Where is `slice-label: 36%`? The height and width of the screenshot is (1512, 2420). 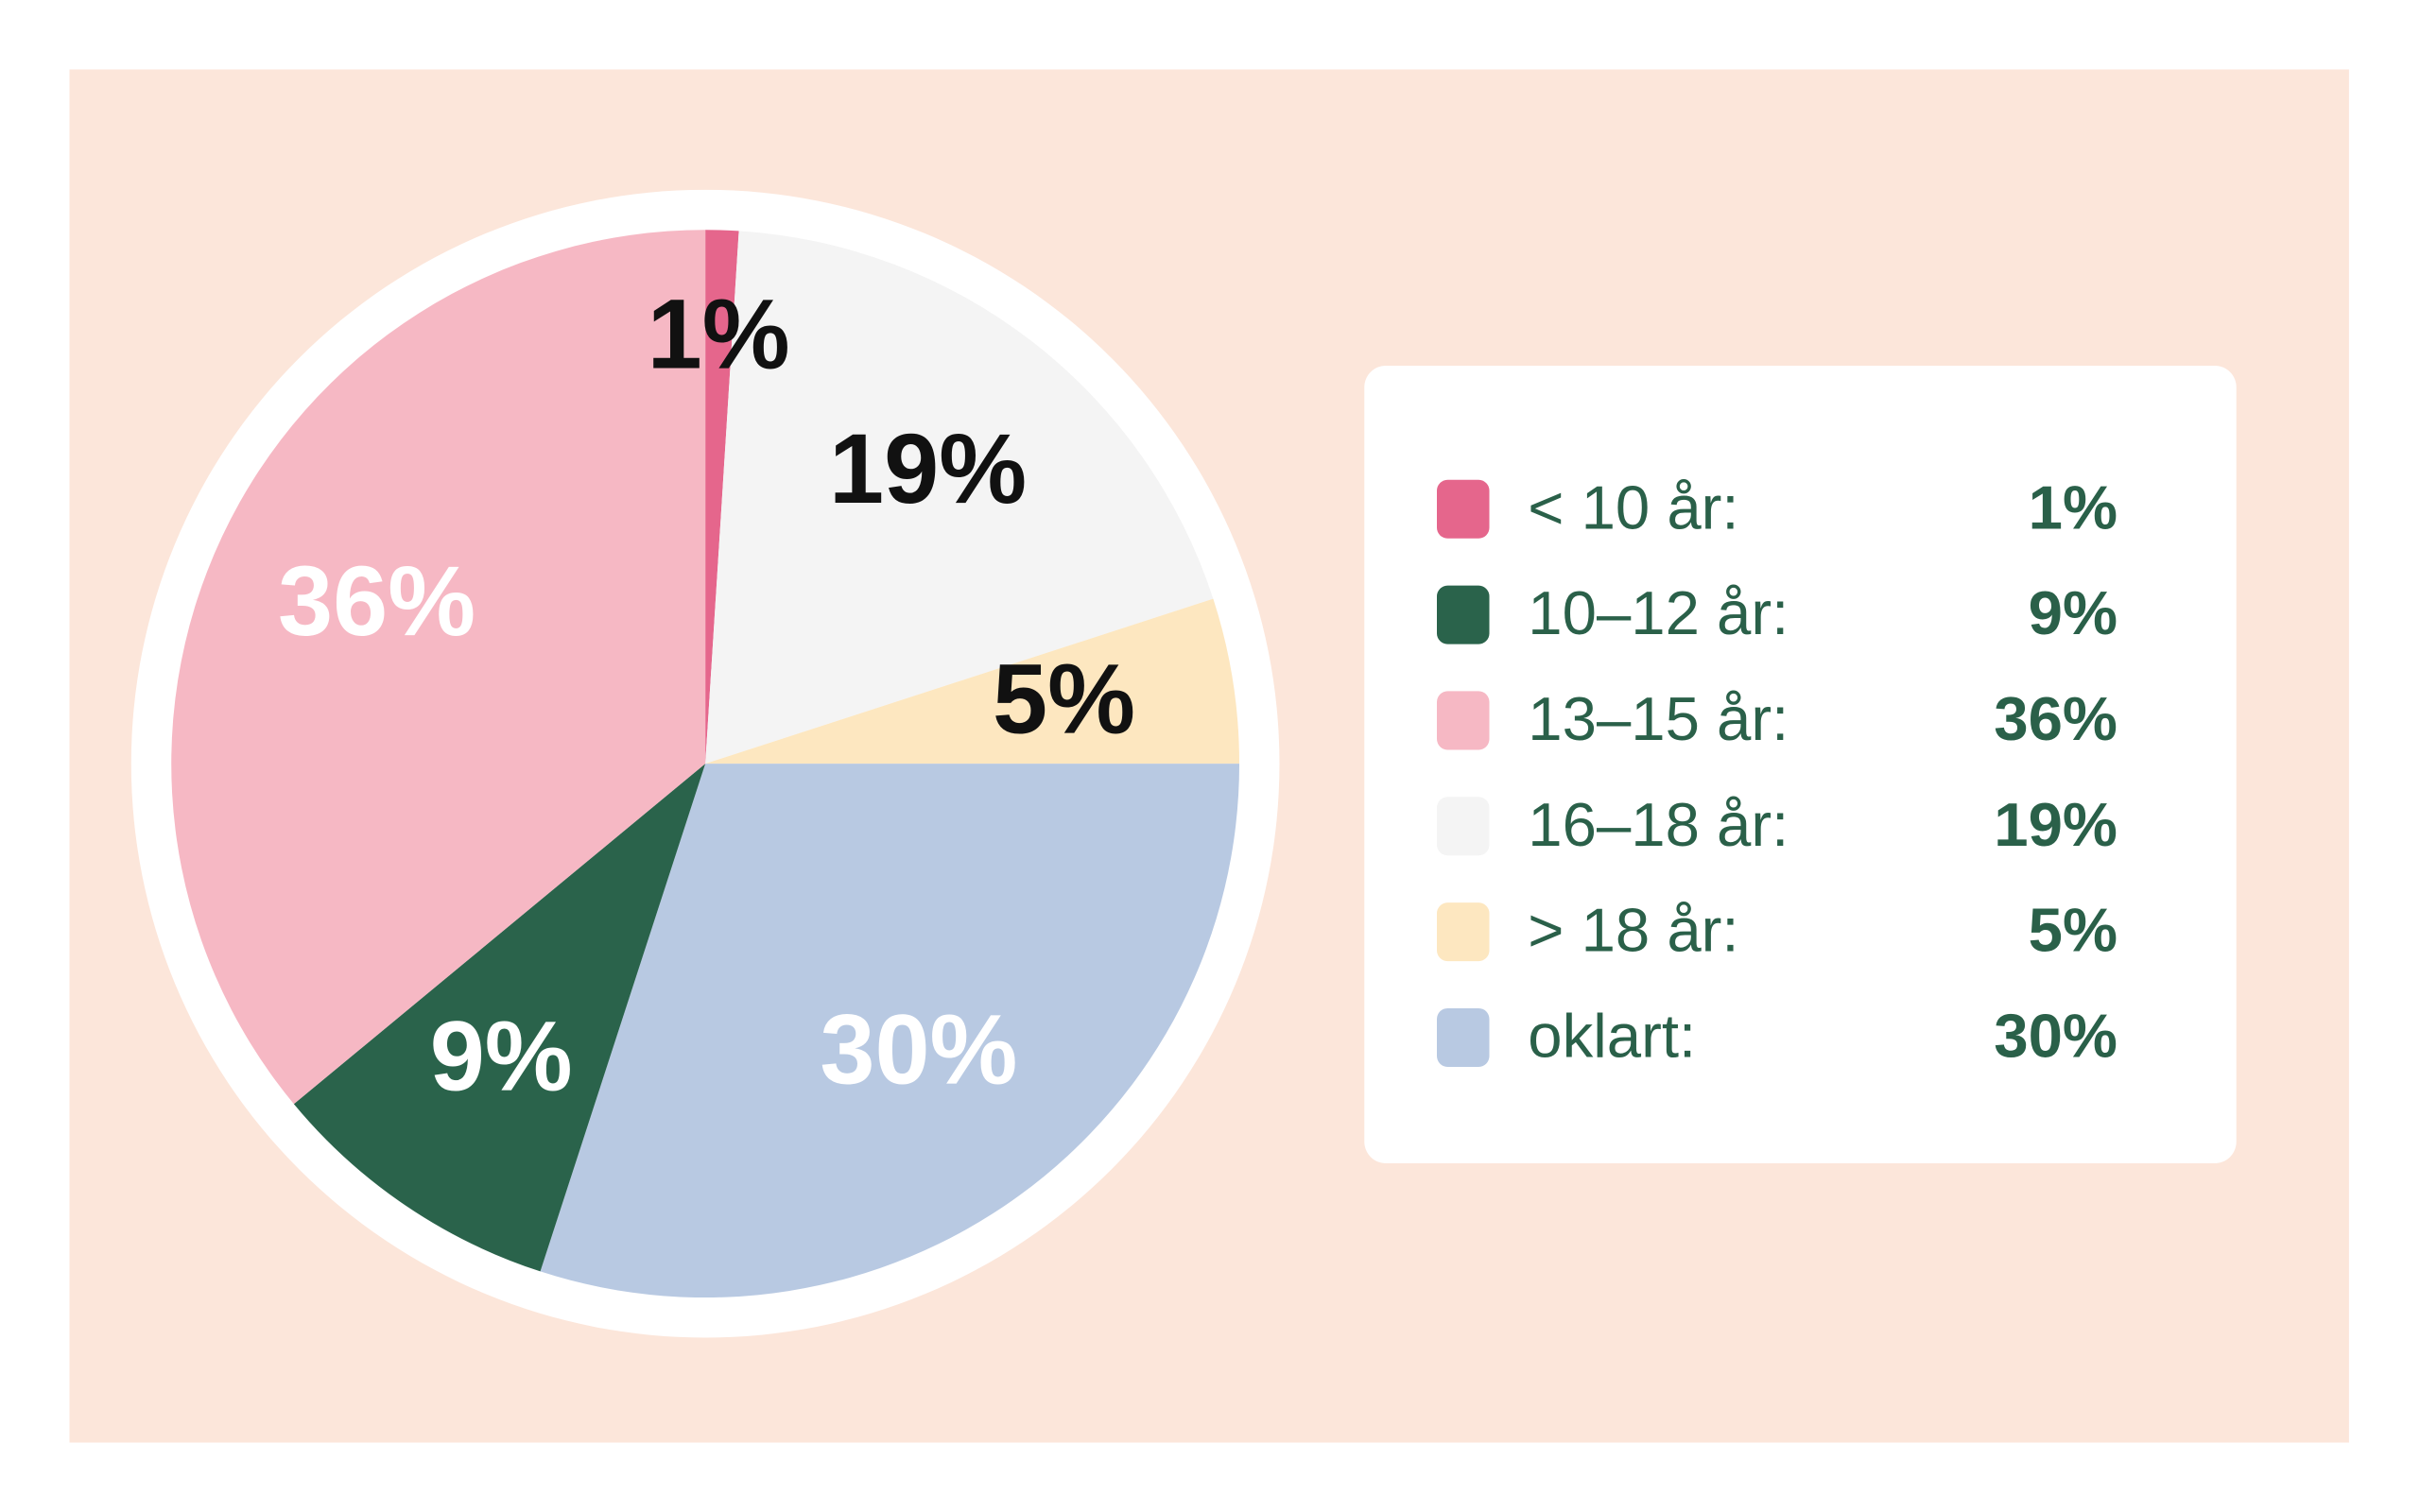 slice-label: 36% is located at coordinates (376, 601).